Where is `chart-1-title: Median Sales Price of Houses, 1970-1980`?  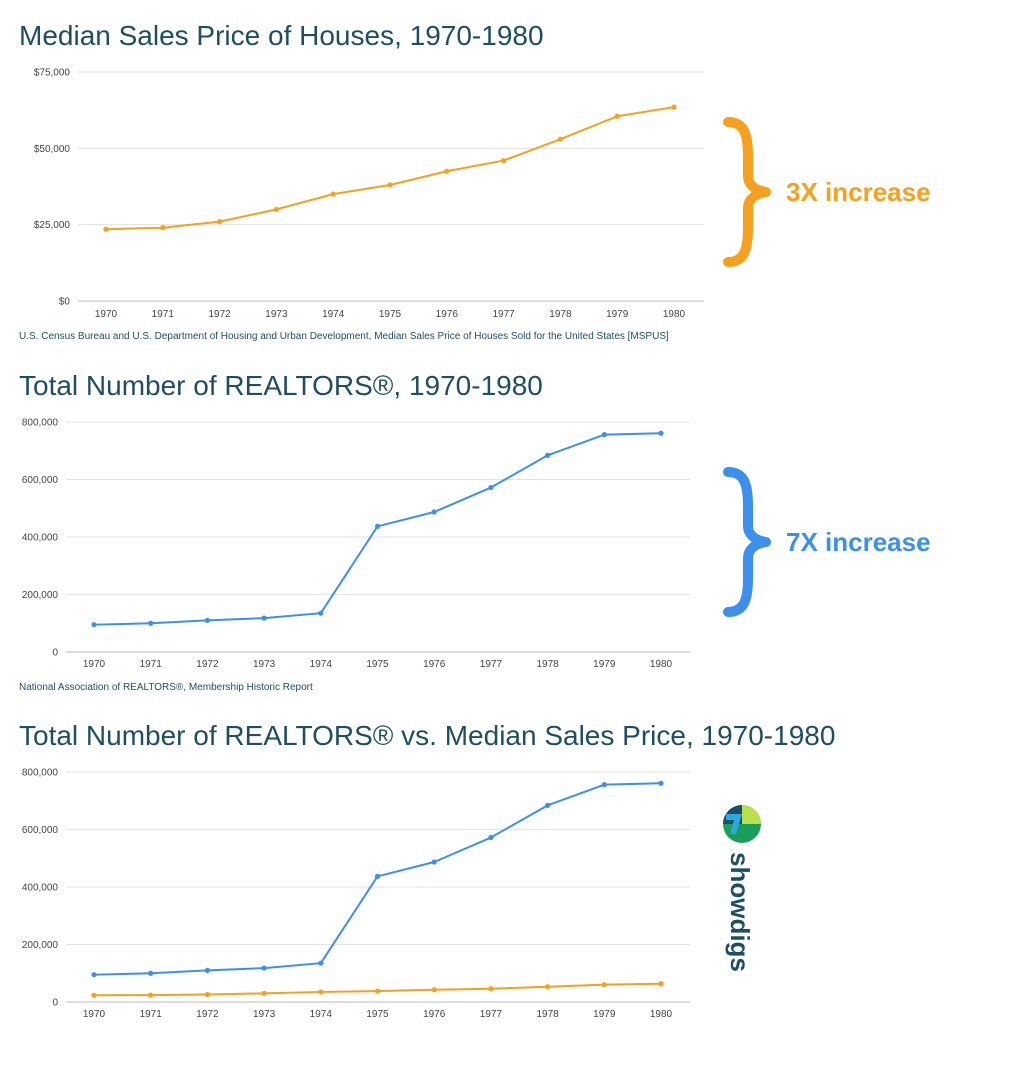
chart-1-title: Median Sales Price of Houses, 1970-1980 is located at coordinates (281, 35).